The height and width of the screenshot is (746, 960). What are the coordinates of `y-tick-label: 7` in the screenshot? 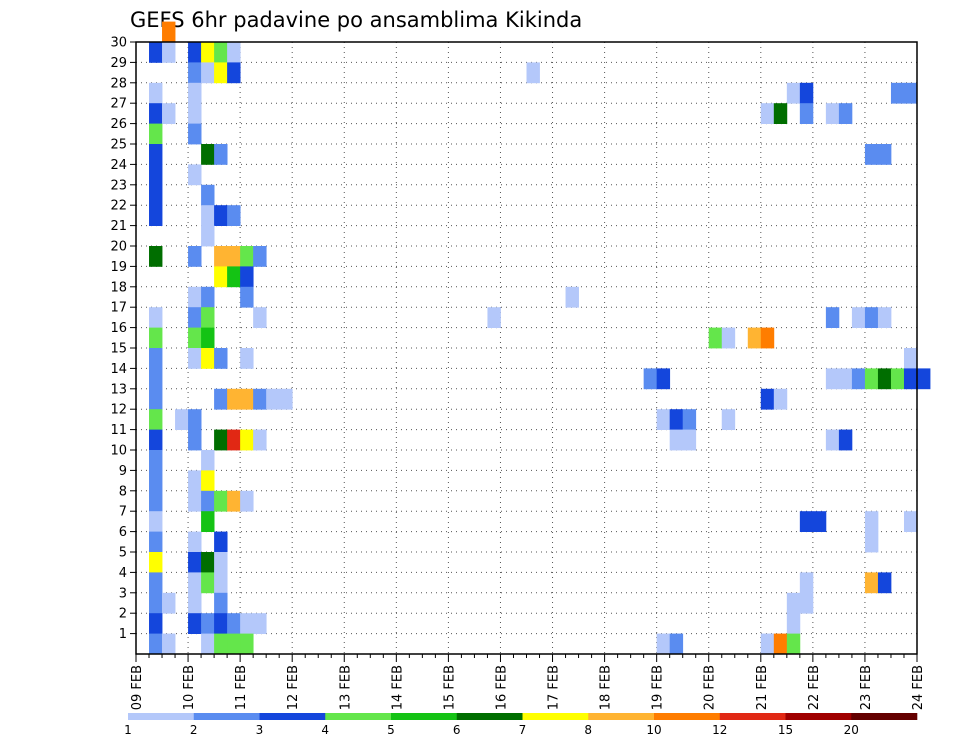 It's located at (123, 512).